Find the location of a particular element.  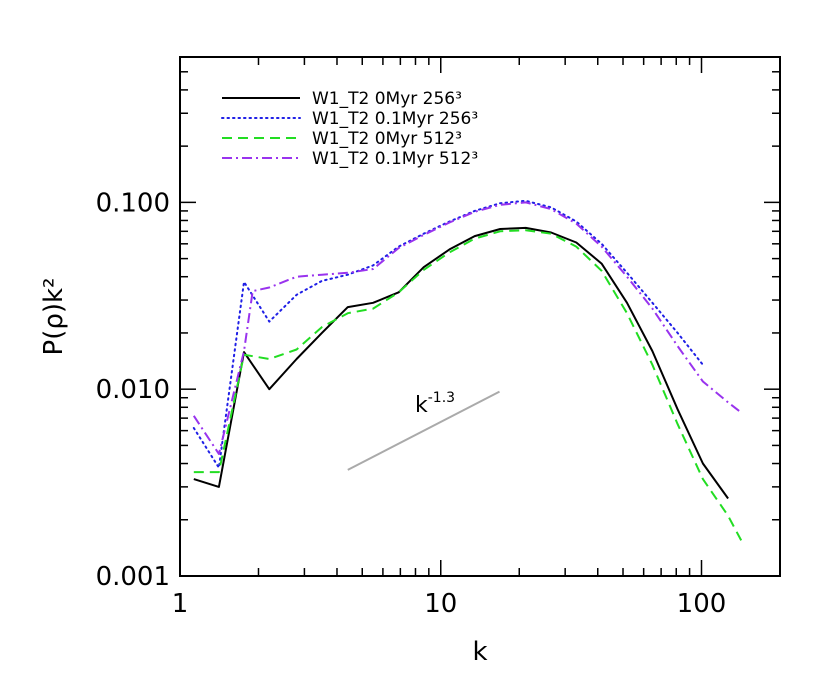

x-tick-label: 1 is located at coordinates (180, 604).